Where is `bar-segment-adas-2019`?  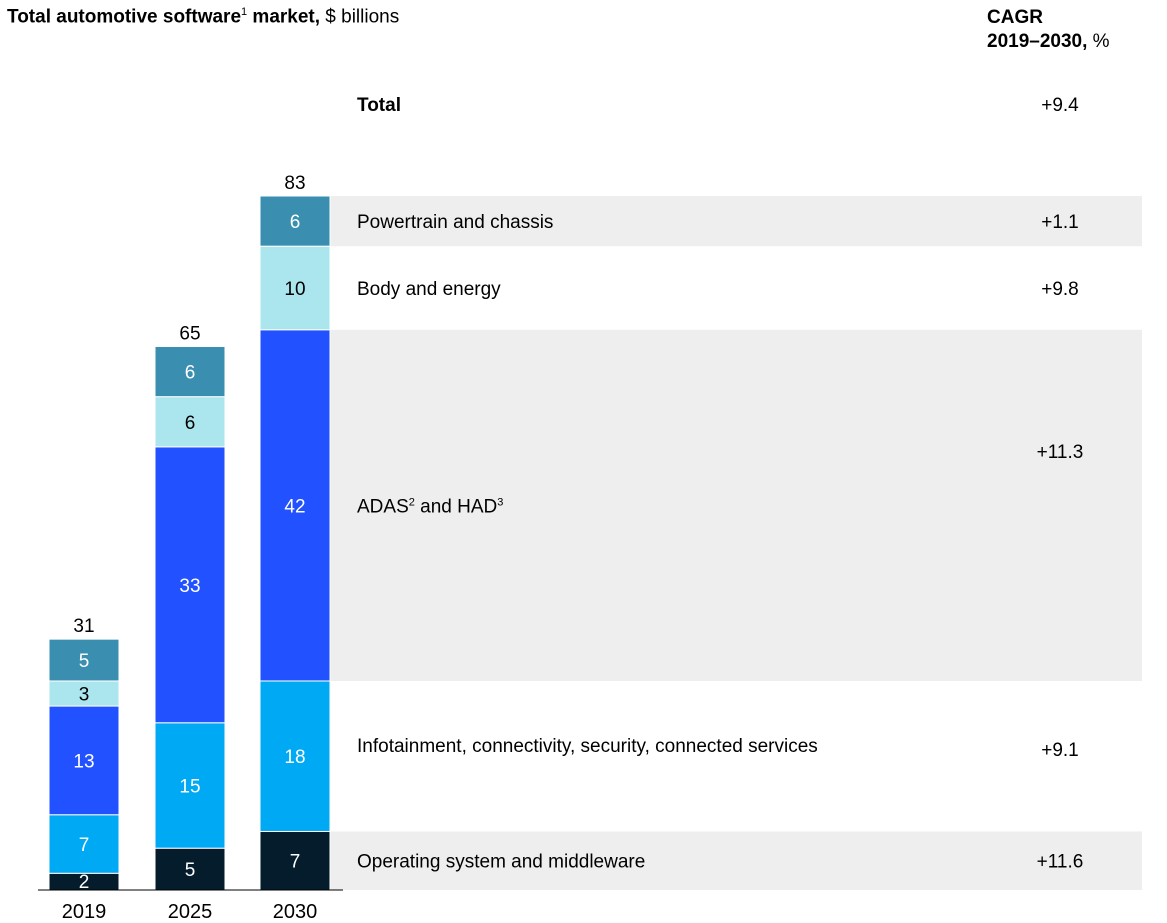
bar-segment-adas-2019 is located at coordinates (84, 760).